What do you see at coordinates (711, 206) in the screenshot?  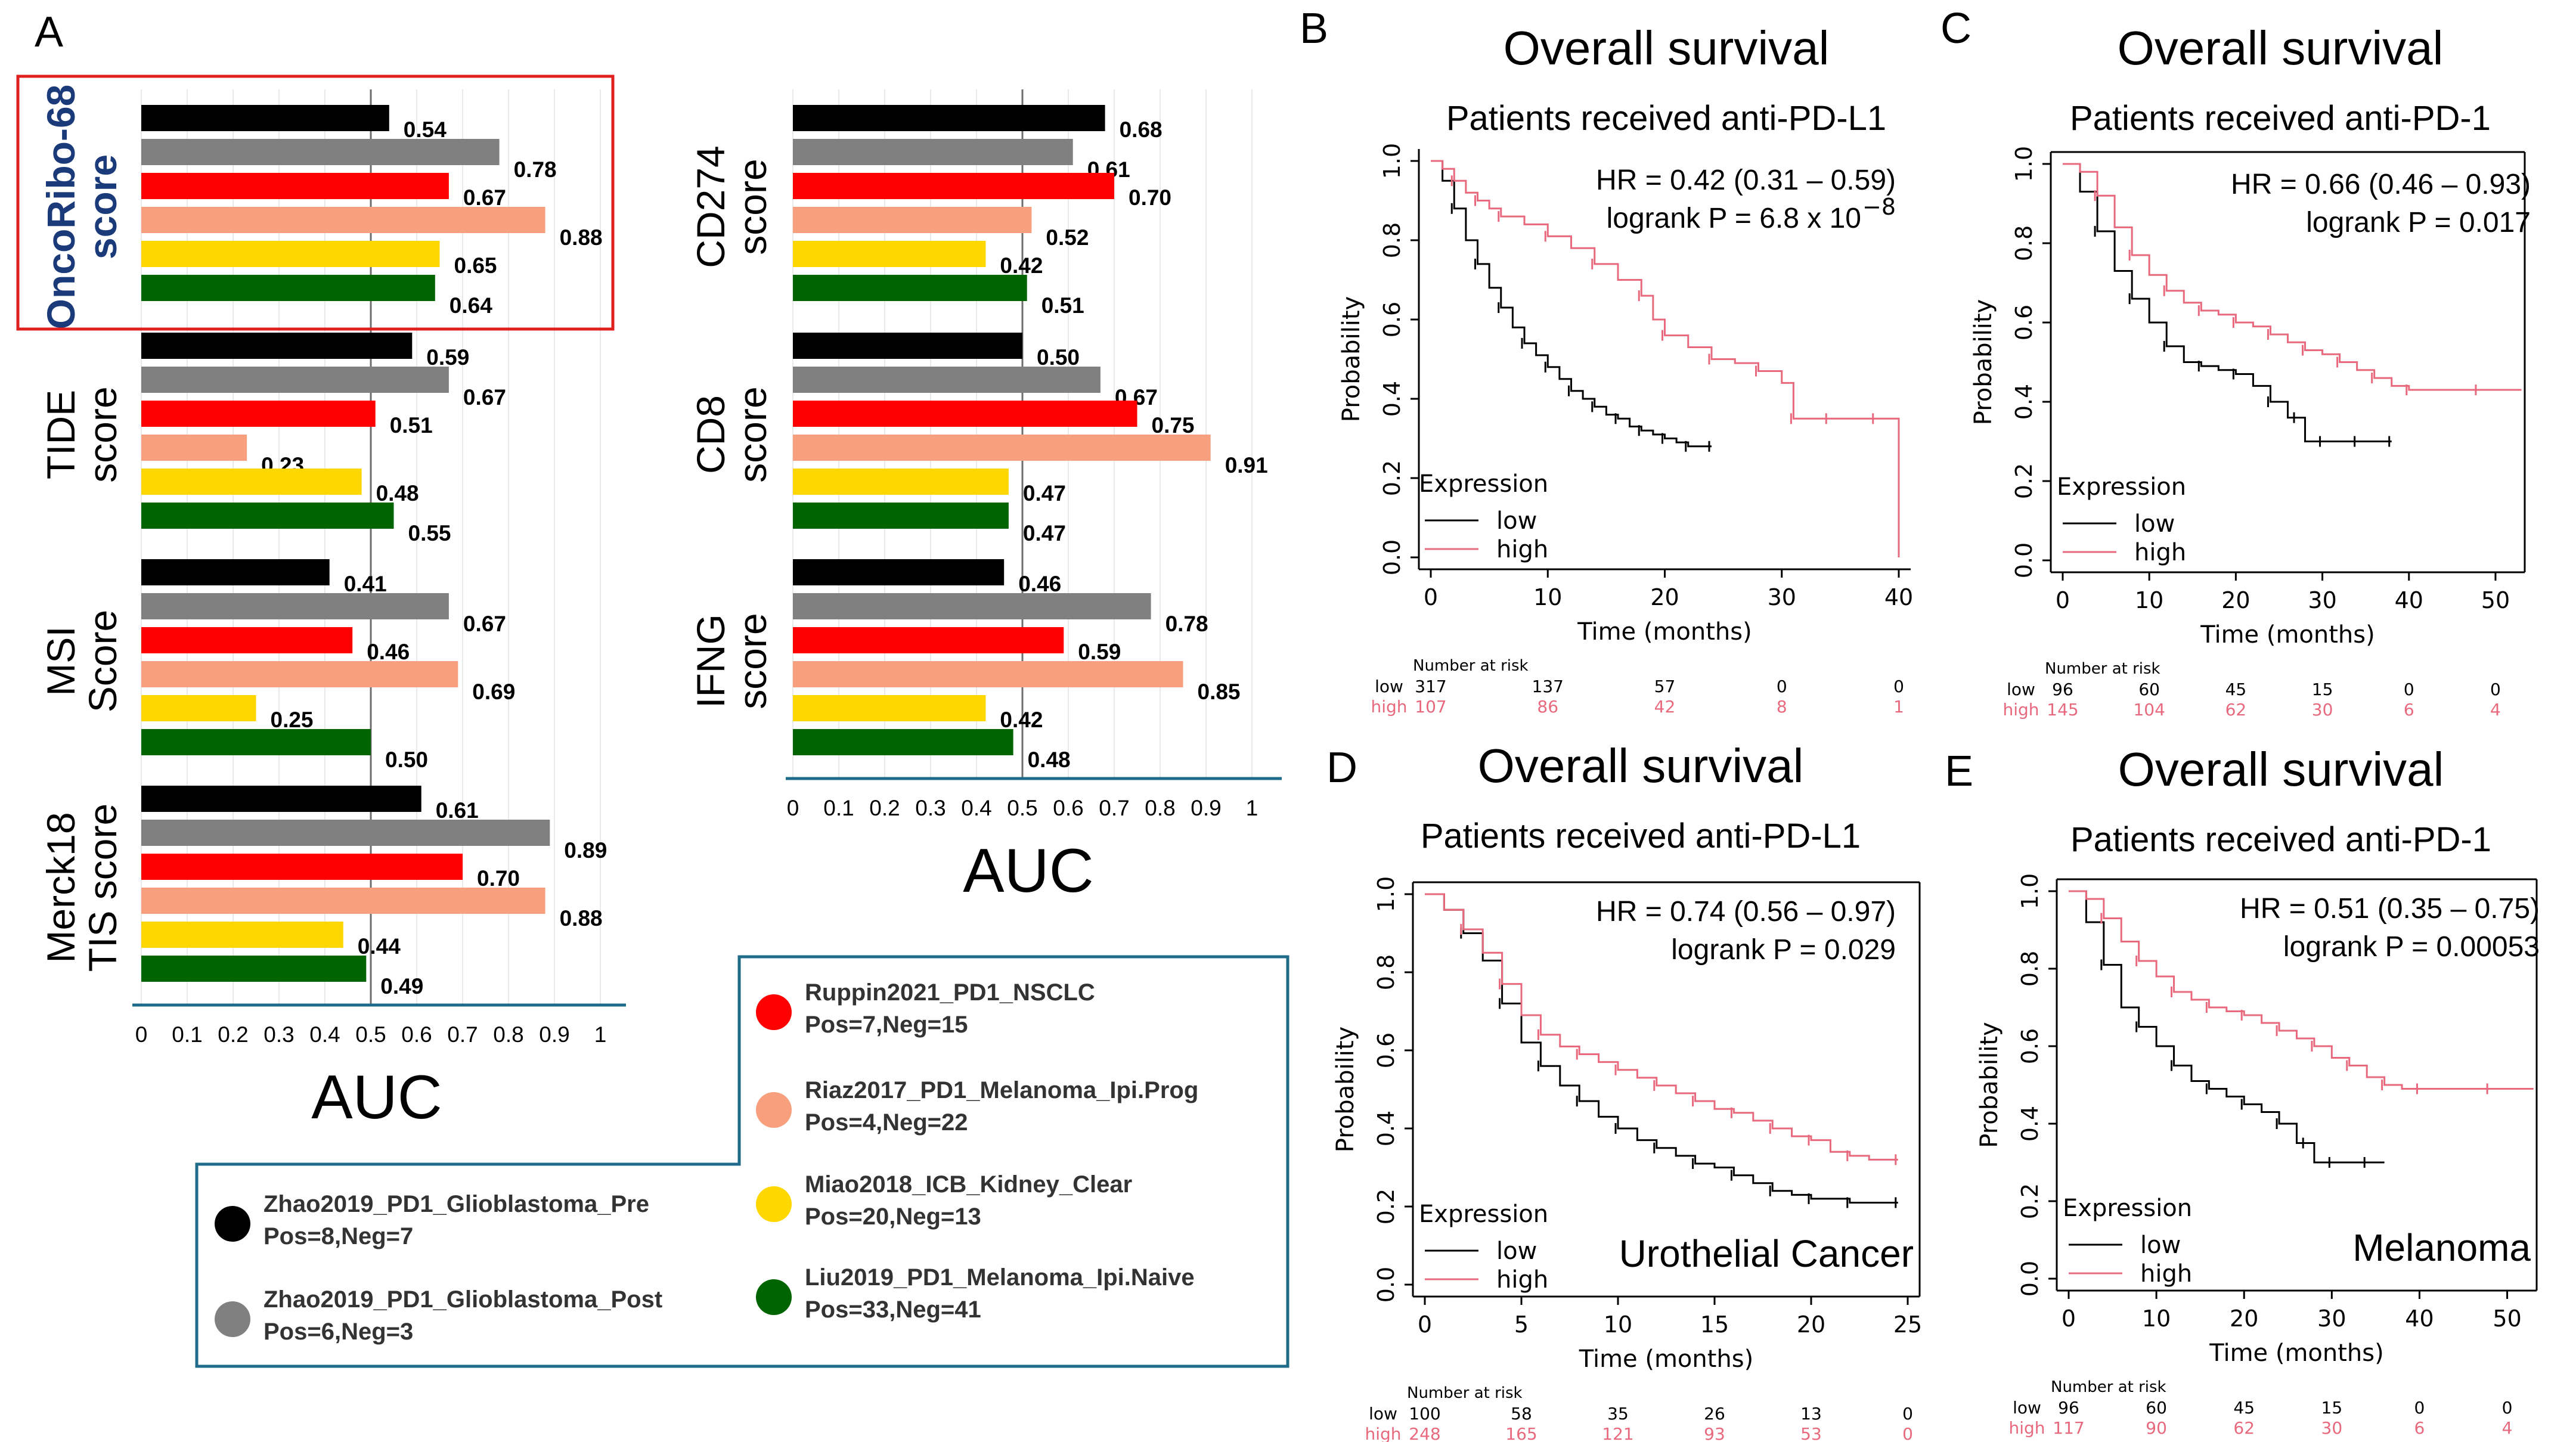 I see `group-label-line: CD274` at bounding box center [711, 206].